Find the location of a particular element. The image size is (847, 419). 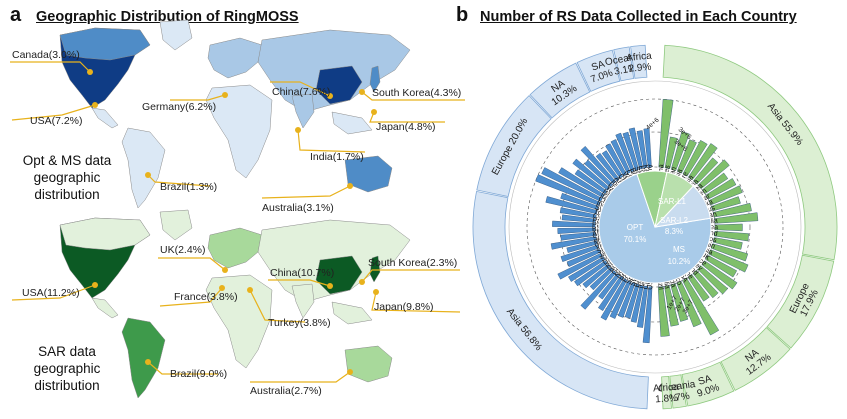

panel-b-letter: b is located at coordinates (462, 15).